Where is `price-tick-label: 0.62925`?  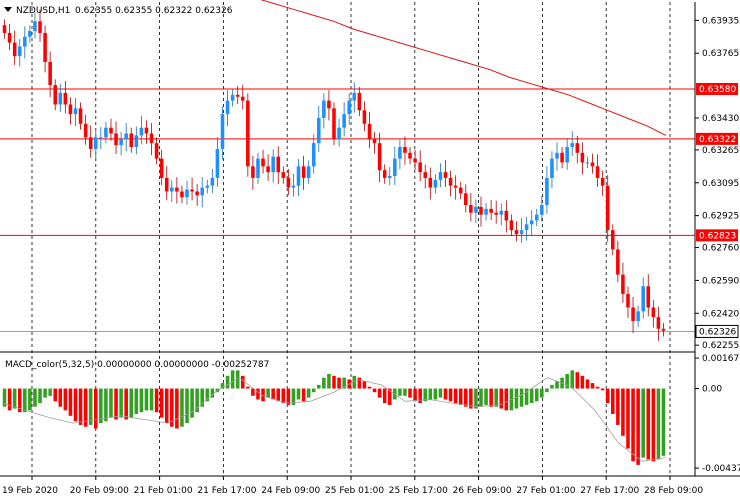
price-tick-label: 0.62925 is located at coordinates (720, 217).